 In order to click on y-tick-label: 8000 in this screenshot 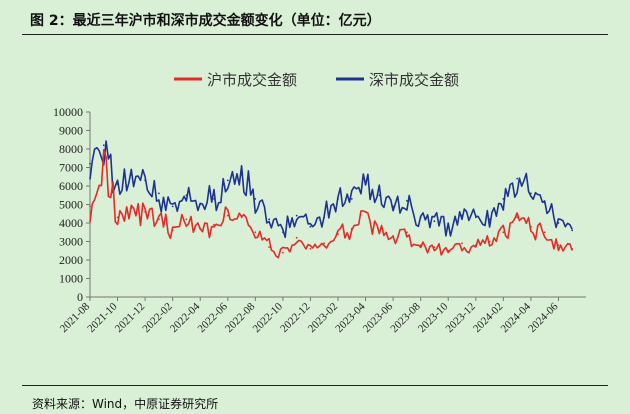, I will do `click(71, 149)`.